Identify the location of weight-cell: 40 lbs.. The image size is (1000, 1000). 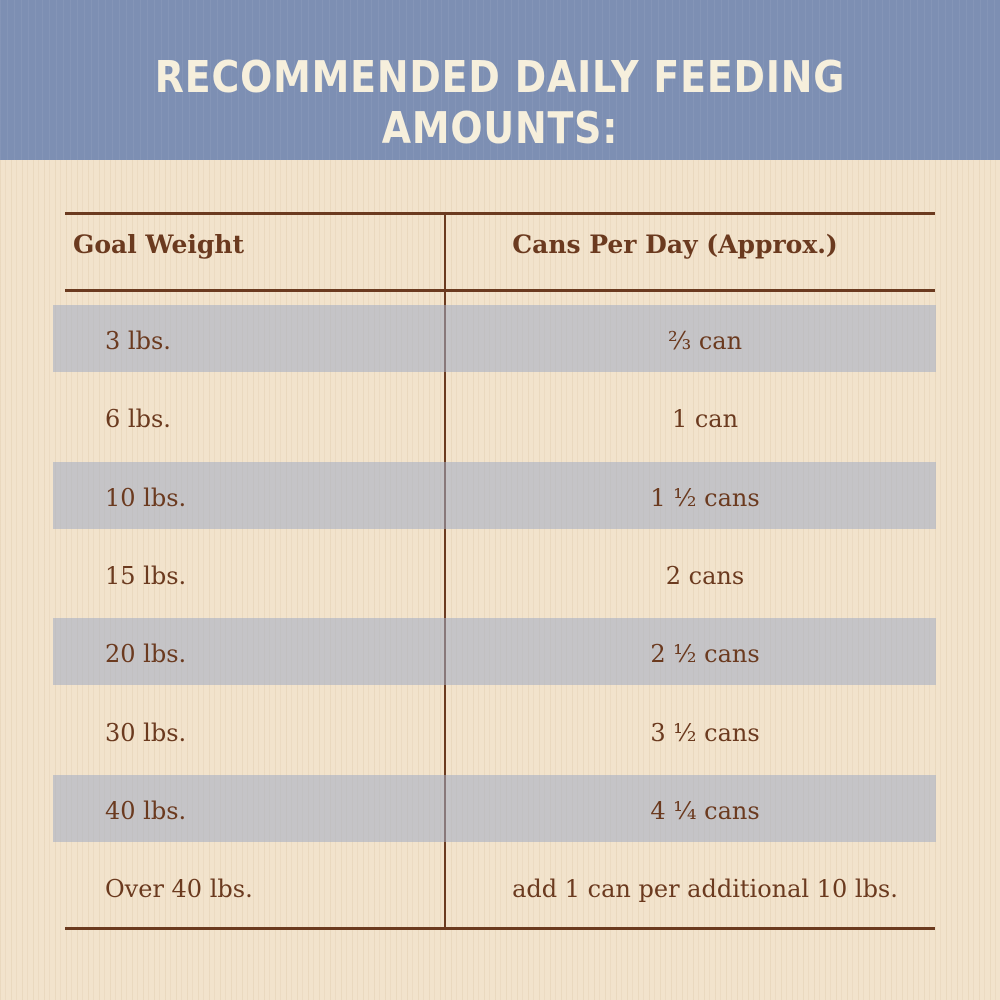
(146, 810).